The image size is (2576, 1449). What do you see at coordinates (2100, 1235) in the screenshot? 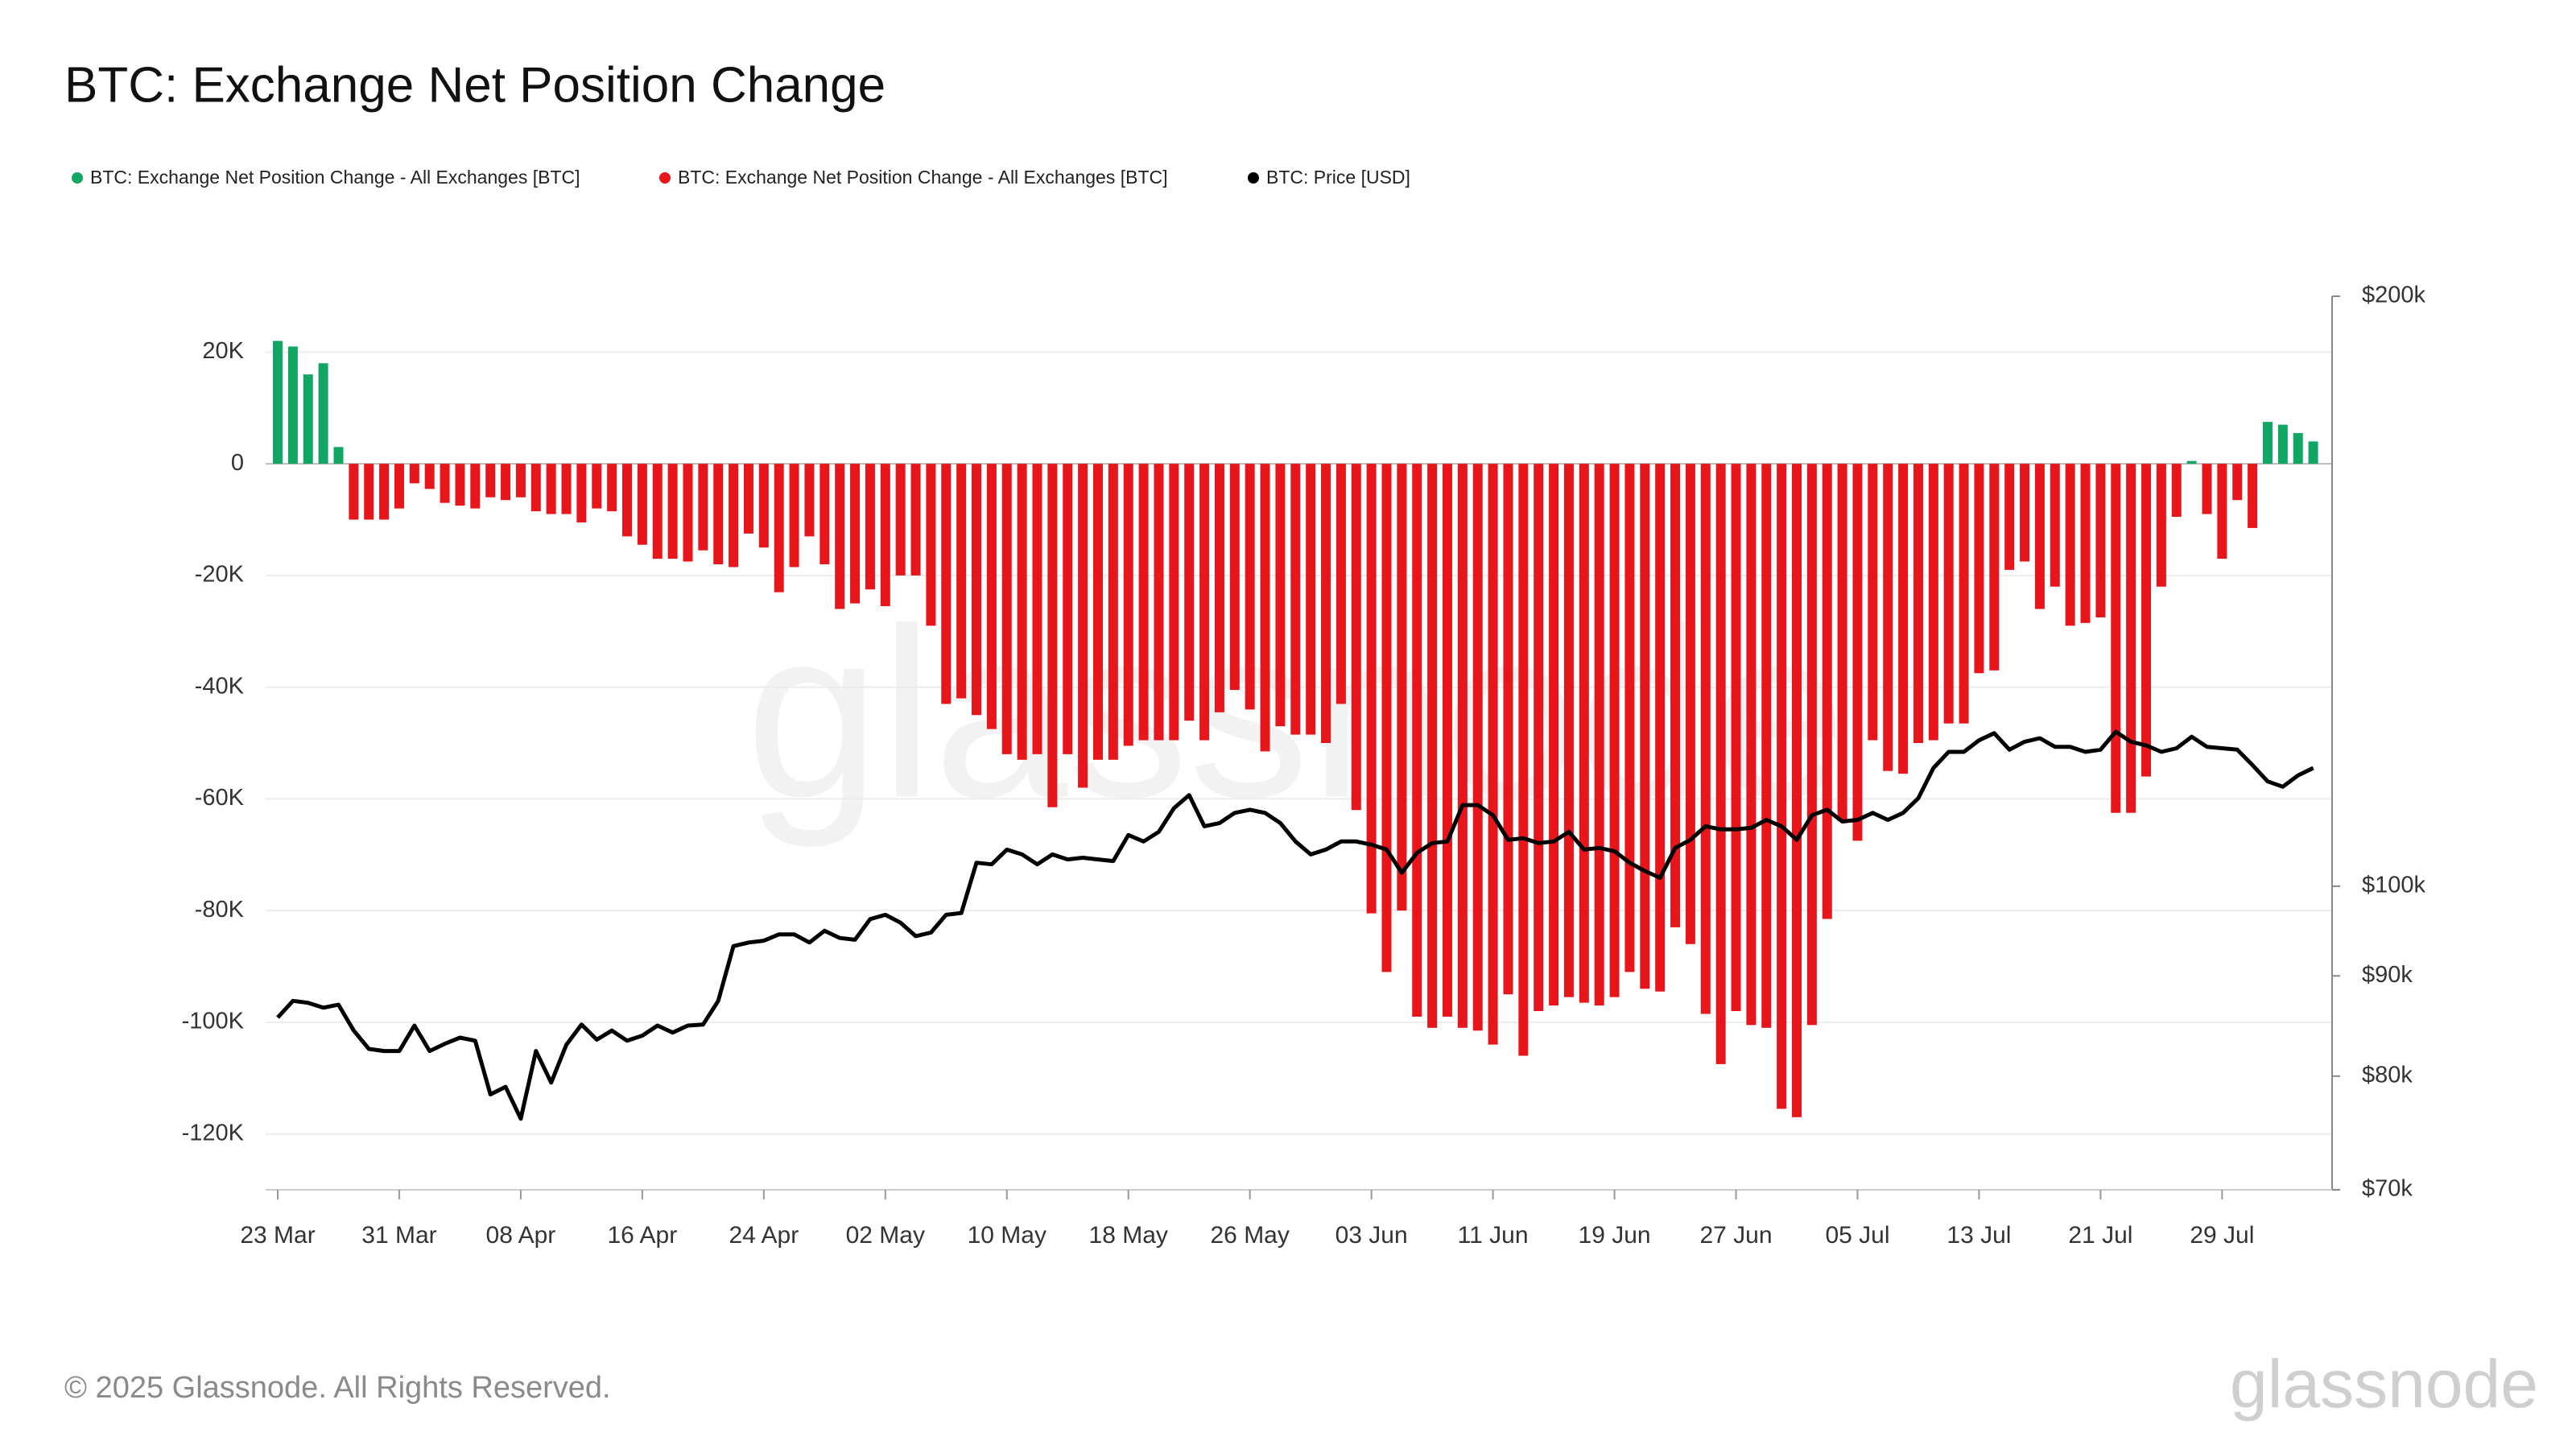
I see `x-tick-label: 21 Jul` at bounding box center [2100, 1235].